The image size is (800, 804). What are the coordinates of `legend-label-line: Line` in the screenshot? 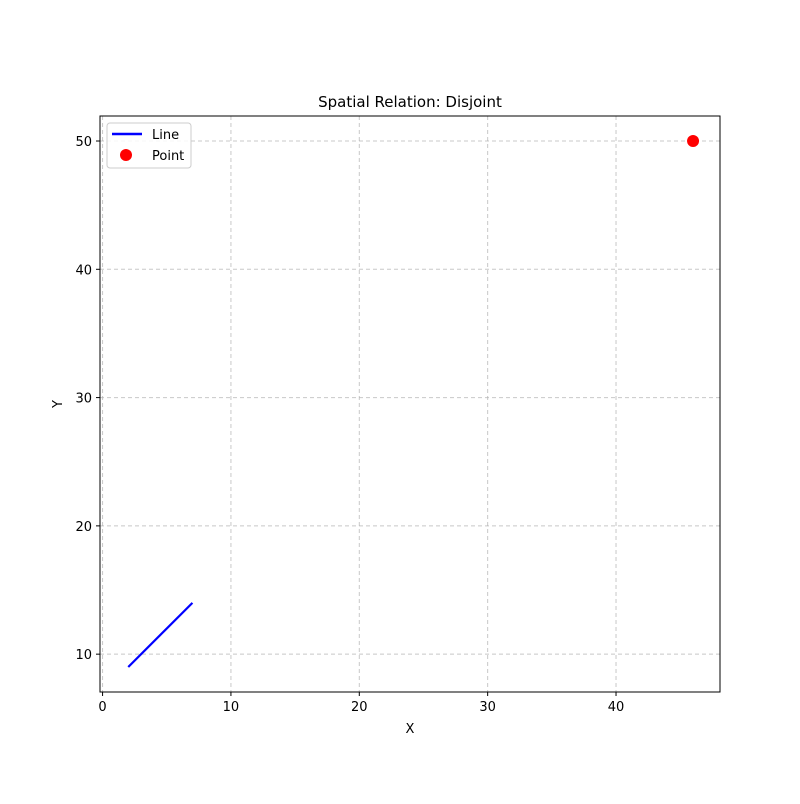 It's located at (165, 135).